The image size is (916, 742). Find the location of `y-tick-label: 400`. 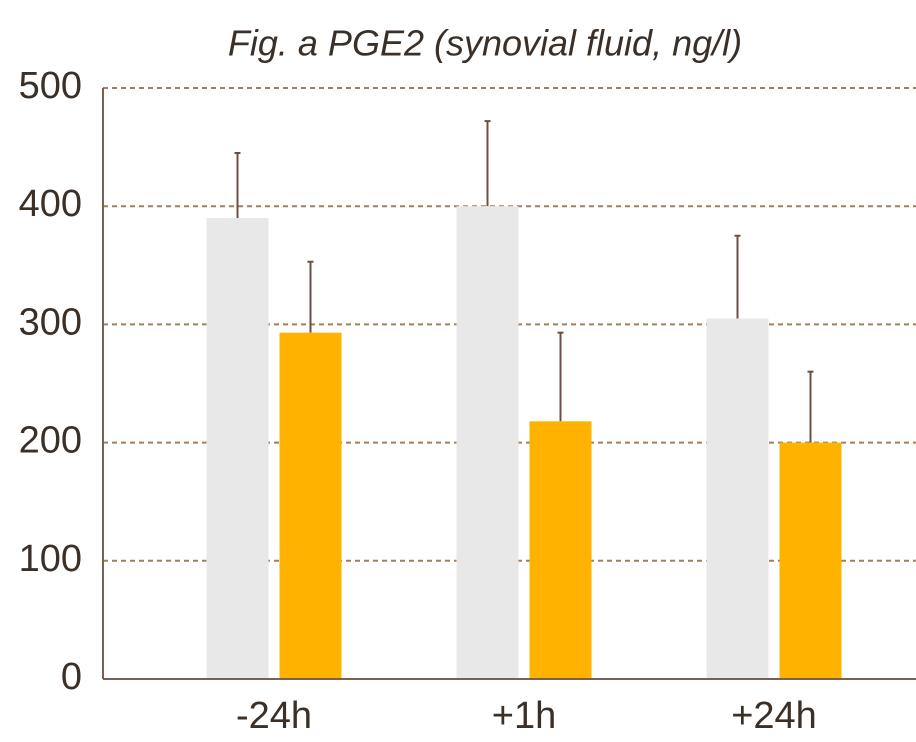

y-tick-label: 400 is located at coordinates (50, 204).